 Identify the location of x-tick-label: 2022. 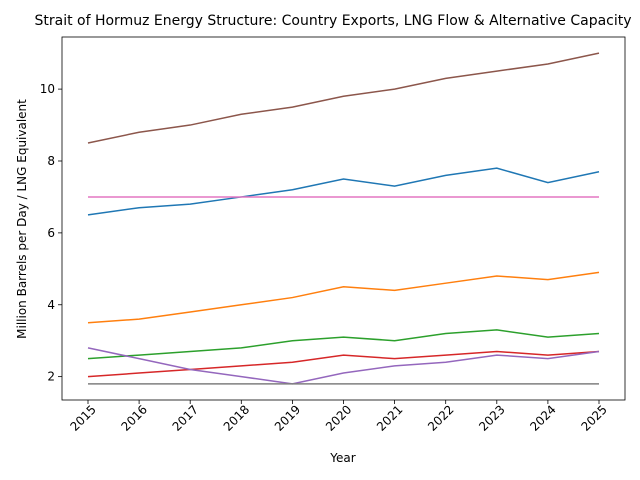
(440, 417).